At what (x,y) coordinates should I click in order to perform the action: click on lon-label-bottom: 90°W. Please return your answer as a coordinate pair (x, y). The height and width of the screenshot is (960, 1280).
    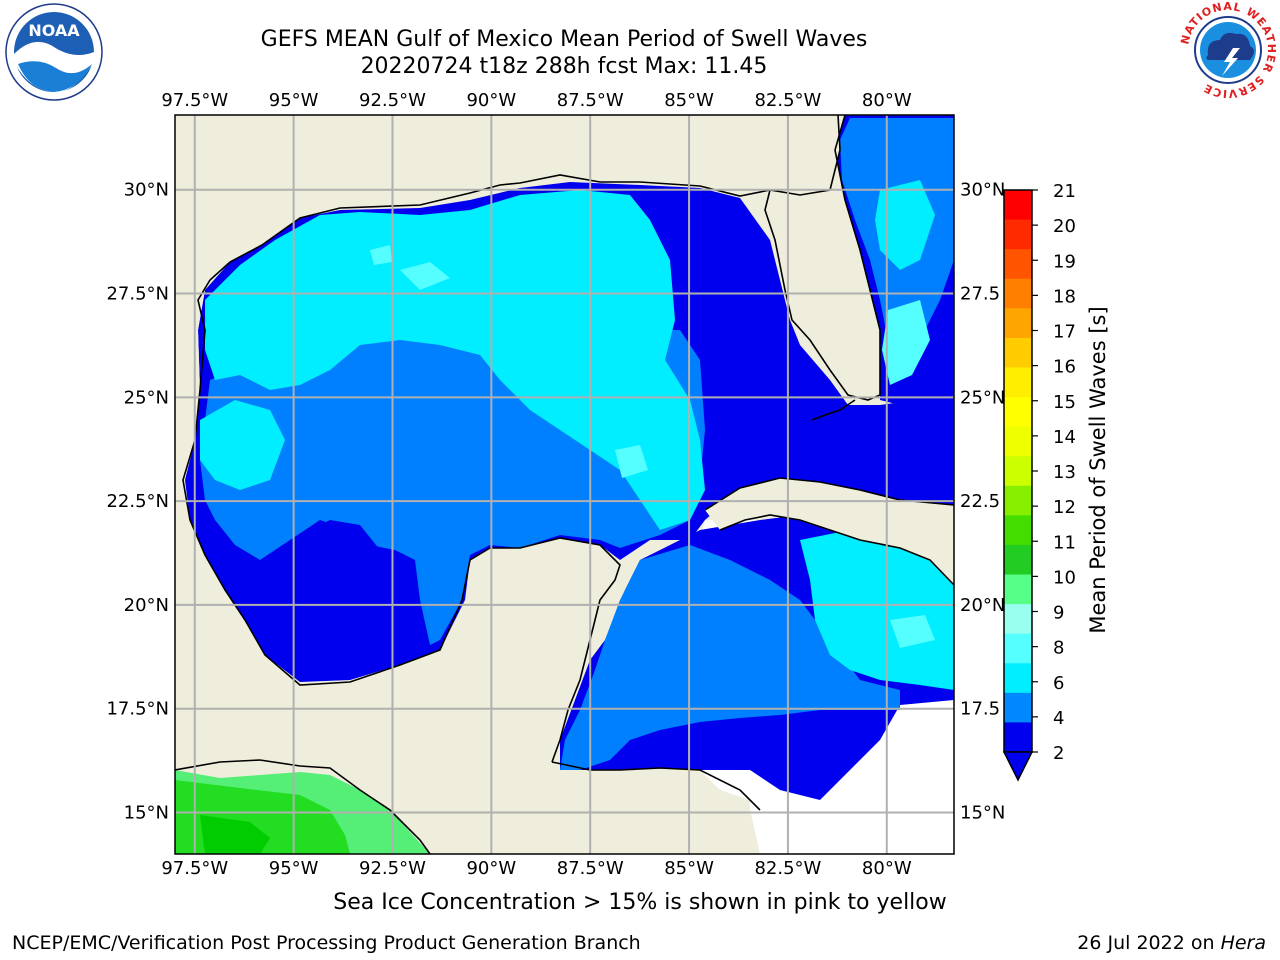
    Looking at the image, I should click on (491, 868).